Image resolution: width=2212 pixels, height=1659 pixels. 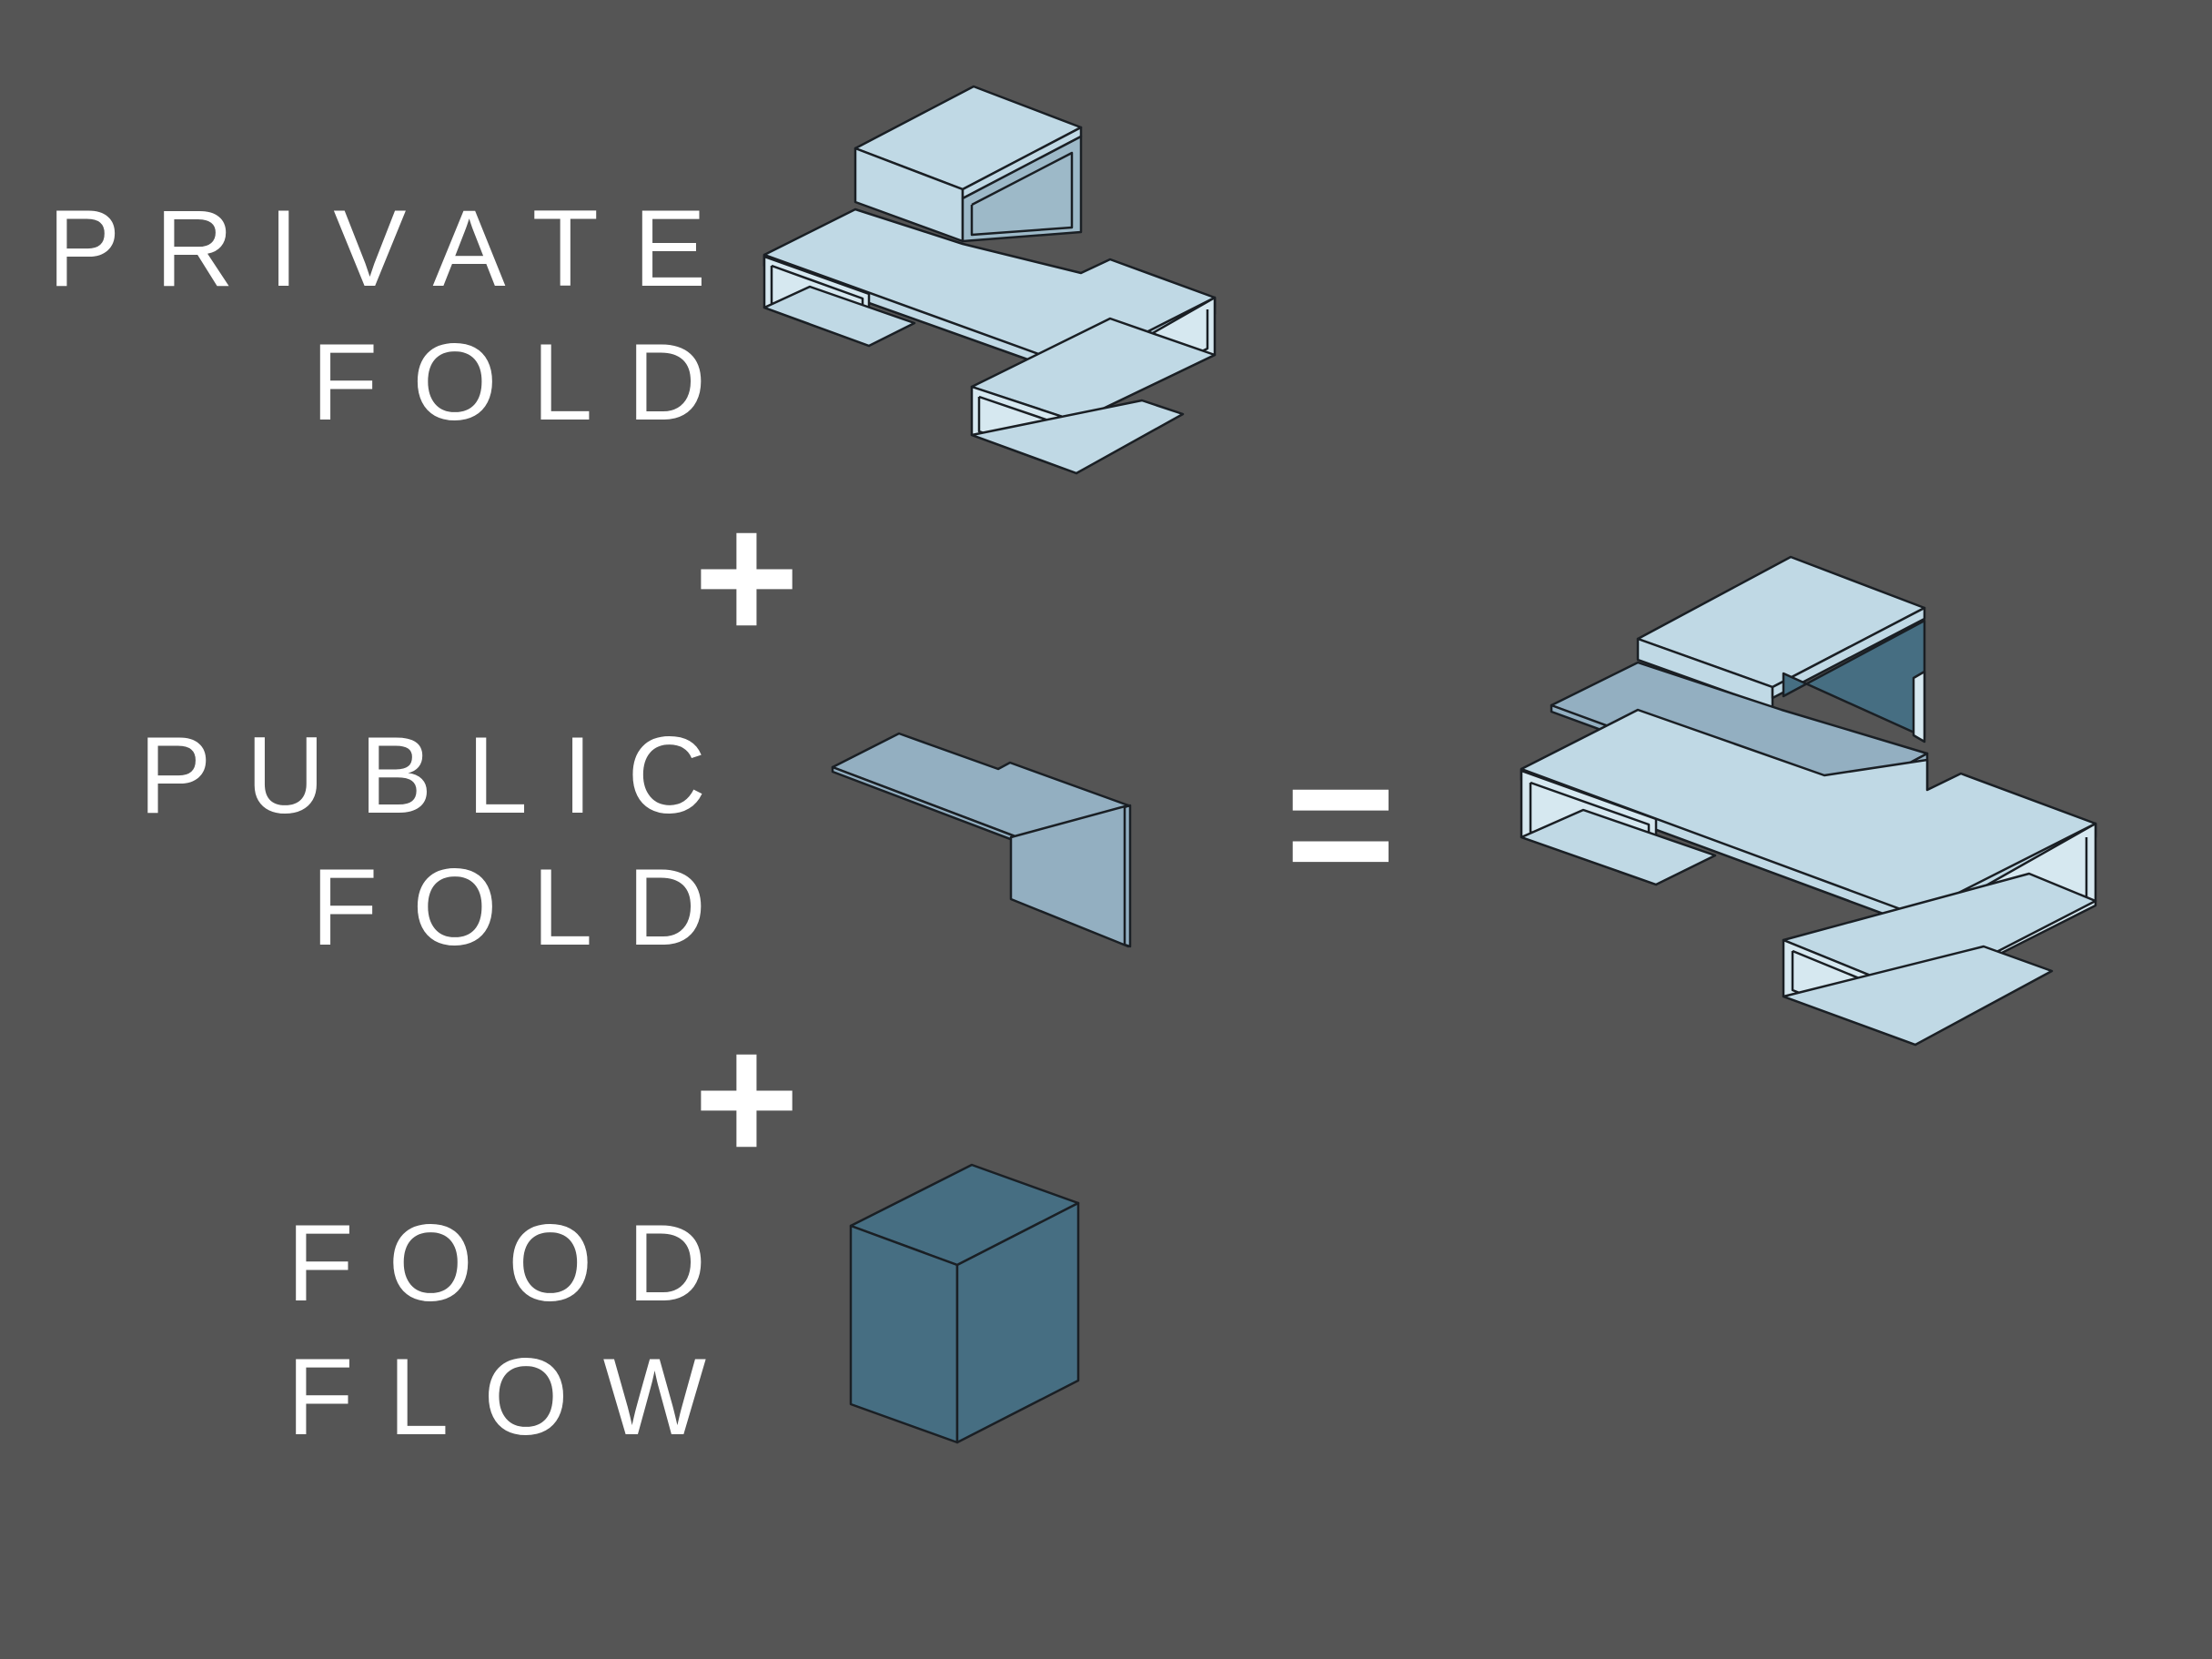 What do you see at coordinates (1848, 653) in the screenshot?
I see `combined-upper-rightedge` at bounding box center [1848, 653].